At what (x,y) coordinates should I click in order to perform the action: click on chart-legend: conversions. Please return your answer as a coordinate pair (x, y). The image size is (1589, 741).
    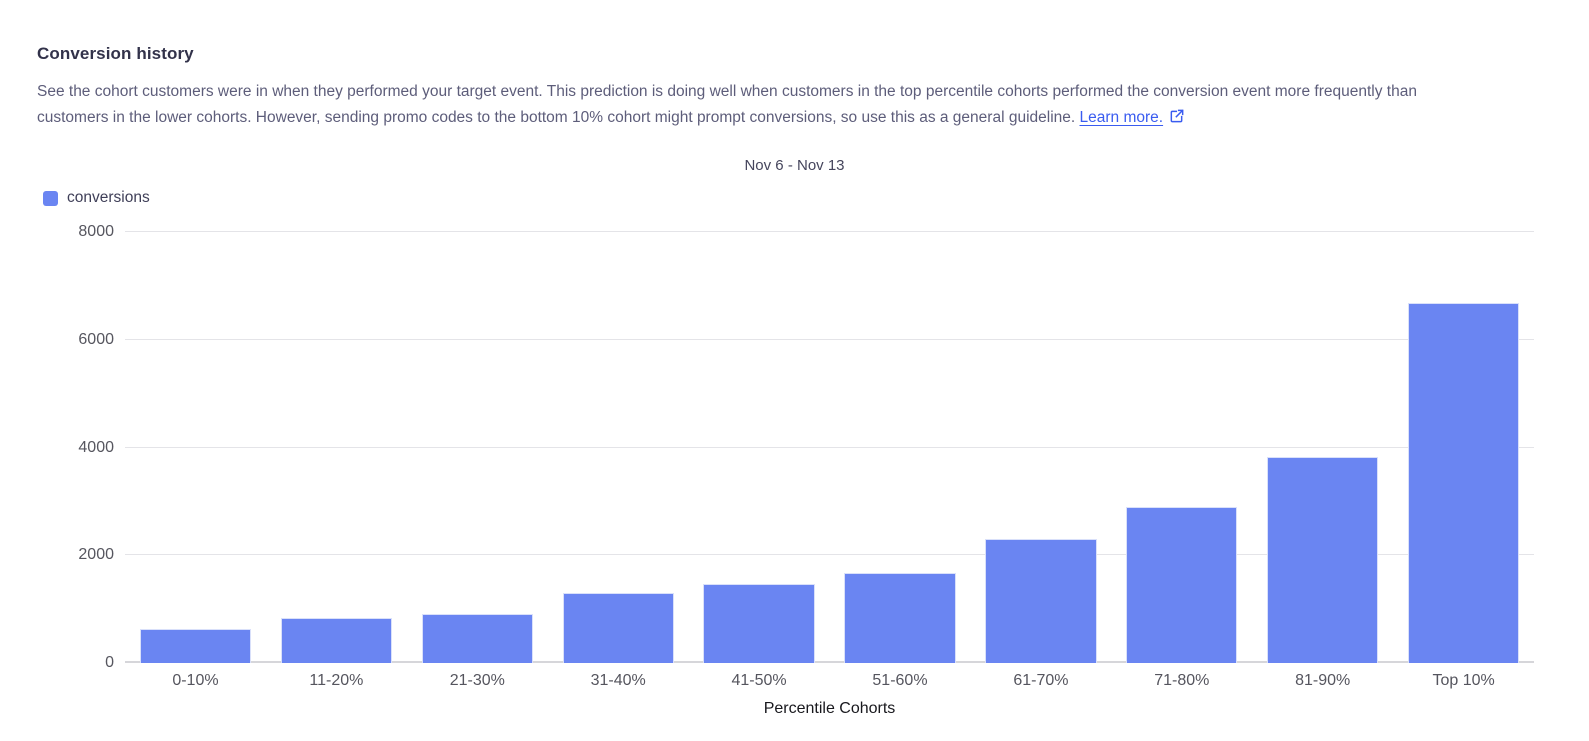
    Looking at the image, I should click on (794, 198).